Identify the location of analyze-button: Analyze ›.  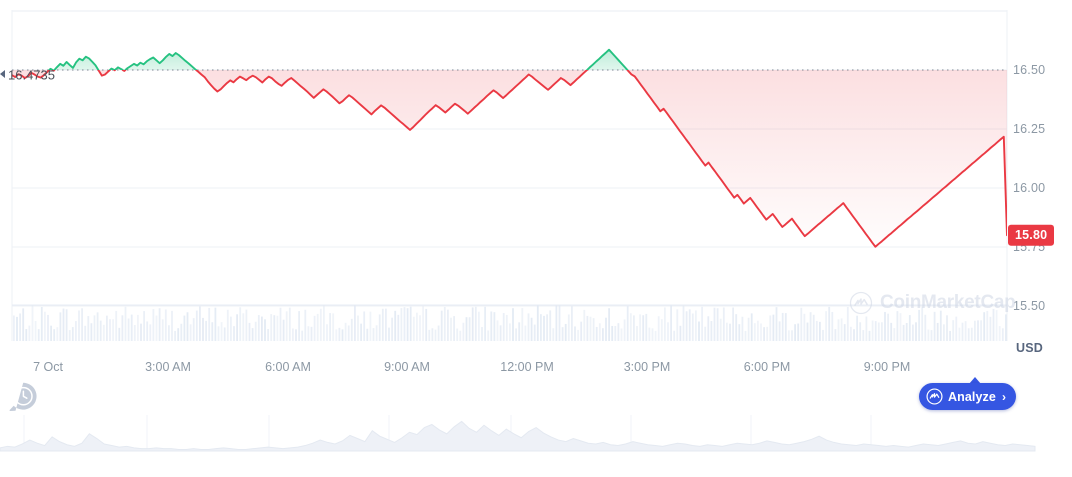
(967, 396).